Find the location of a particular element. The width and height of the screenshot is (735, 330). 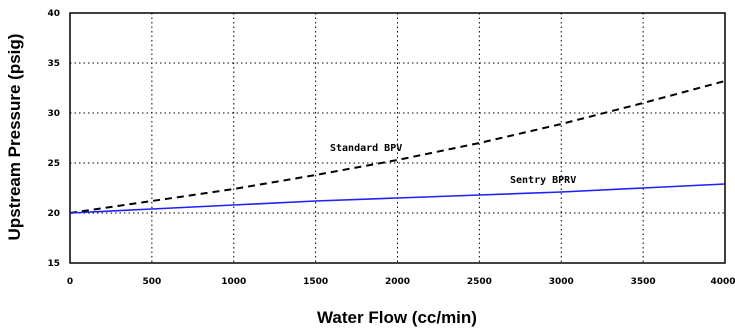

x-tick-label: 500 is located at coordinates (151, 282).